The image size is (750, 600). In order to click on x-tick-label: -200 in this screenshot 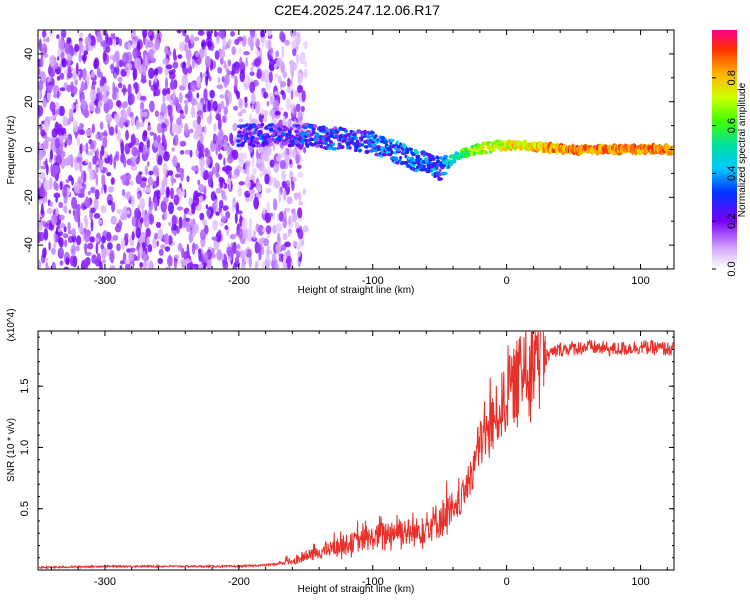, I will do `click(239, 582)`.